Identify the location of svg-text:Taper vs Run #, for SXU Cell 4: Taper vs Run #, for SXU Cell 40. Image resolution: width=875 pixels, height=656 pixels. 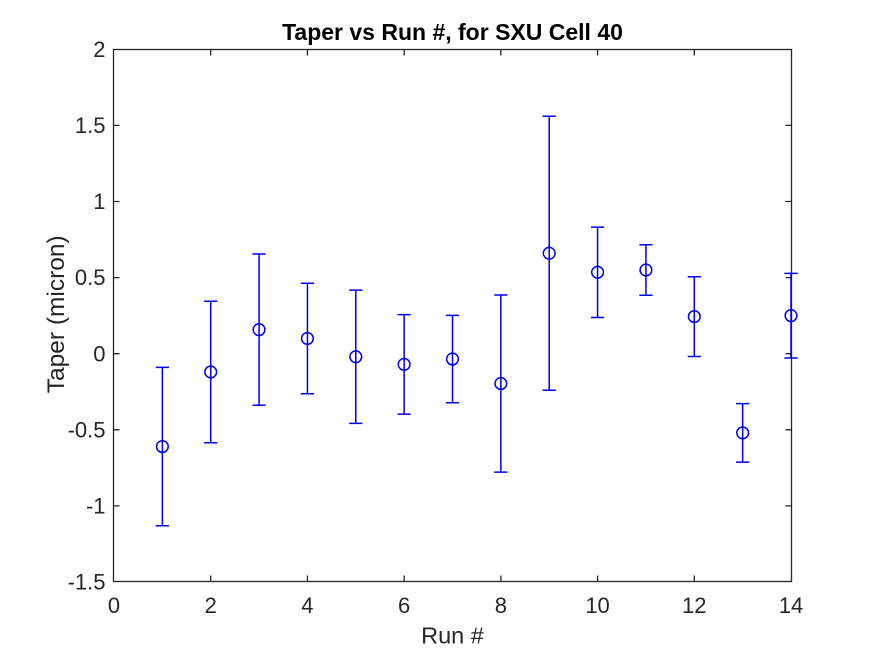
(452, 32).